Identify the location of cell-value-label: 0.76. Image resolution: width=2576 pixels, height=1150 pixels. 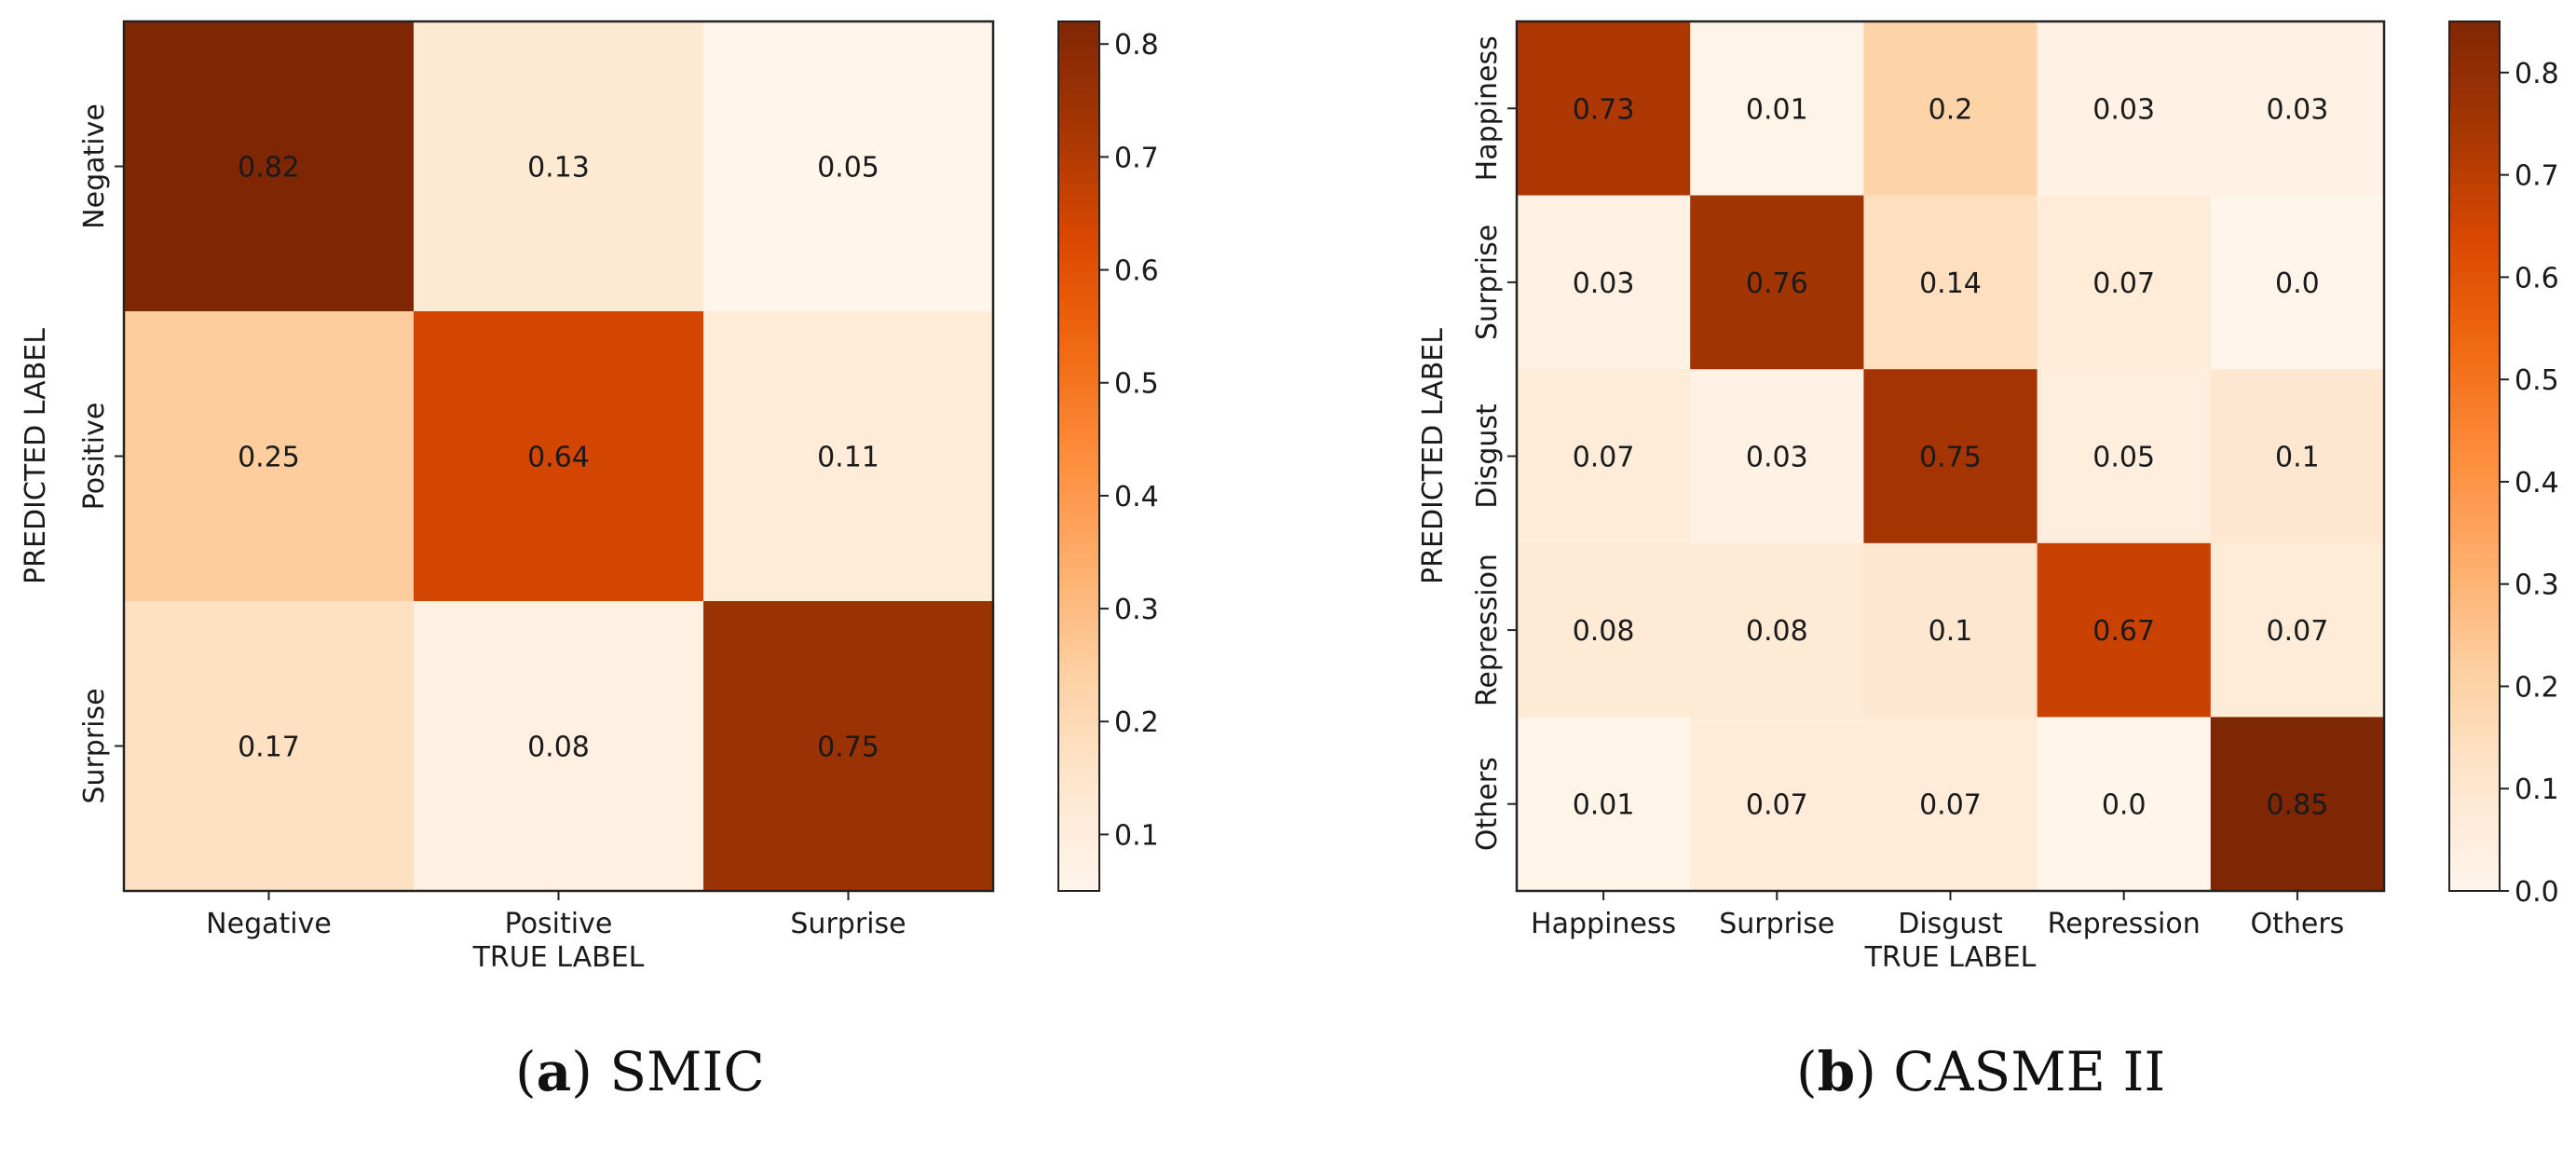
(1777, 283).